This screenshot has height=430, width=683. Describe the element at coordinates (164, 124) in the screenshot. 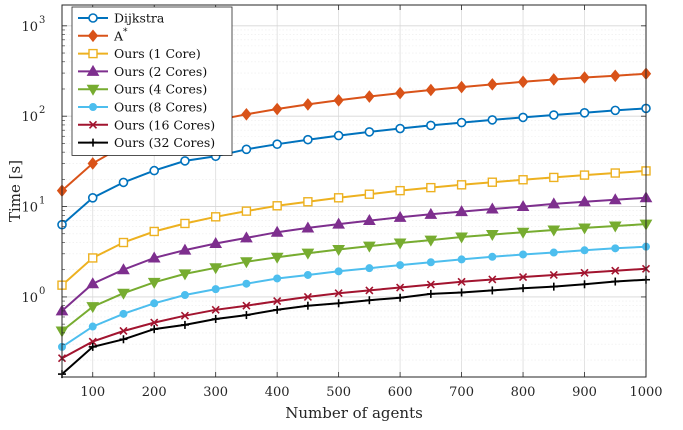

I see `legend-label: Ours (16 Cores)` at that location.